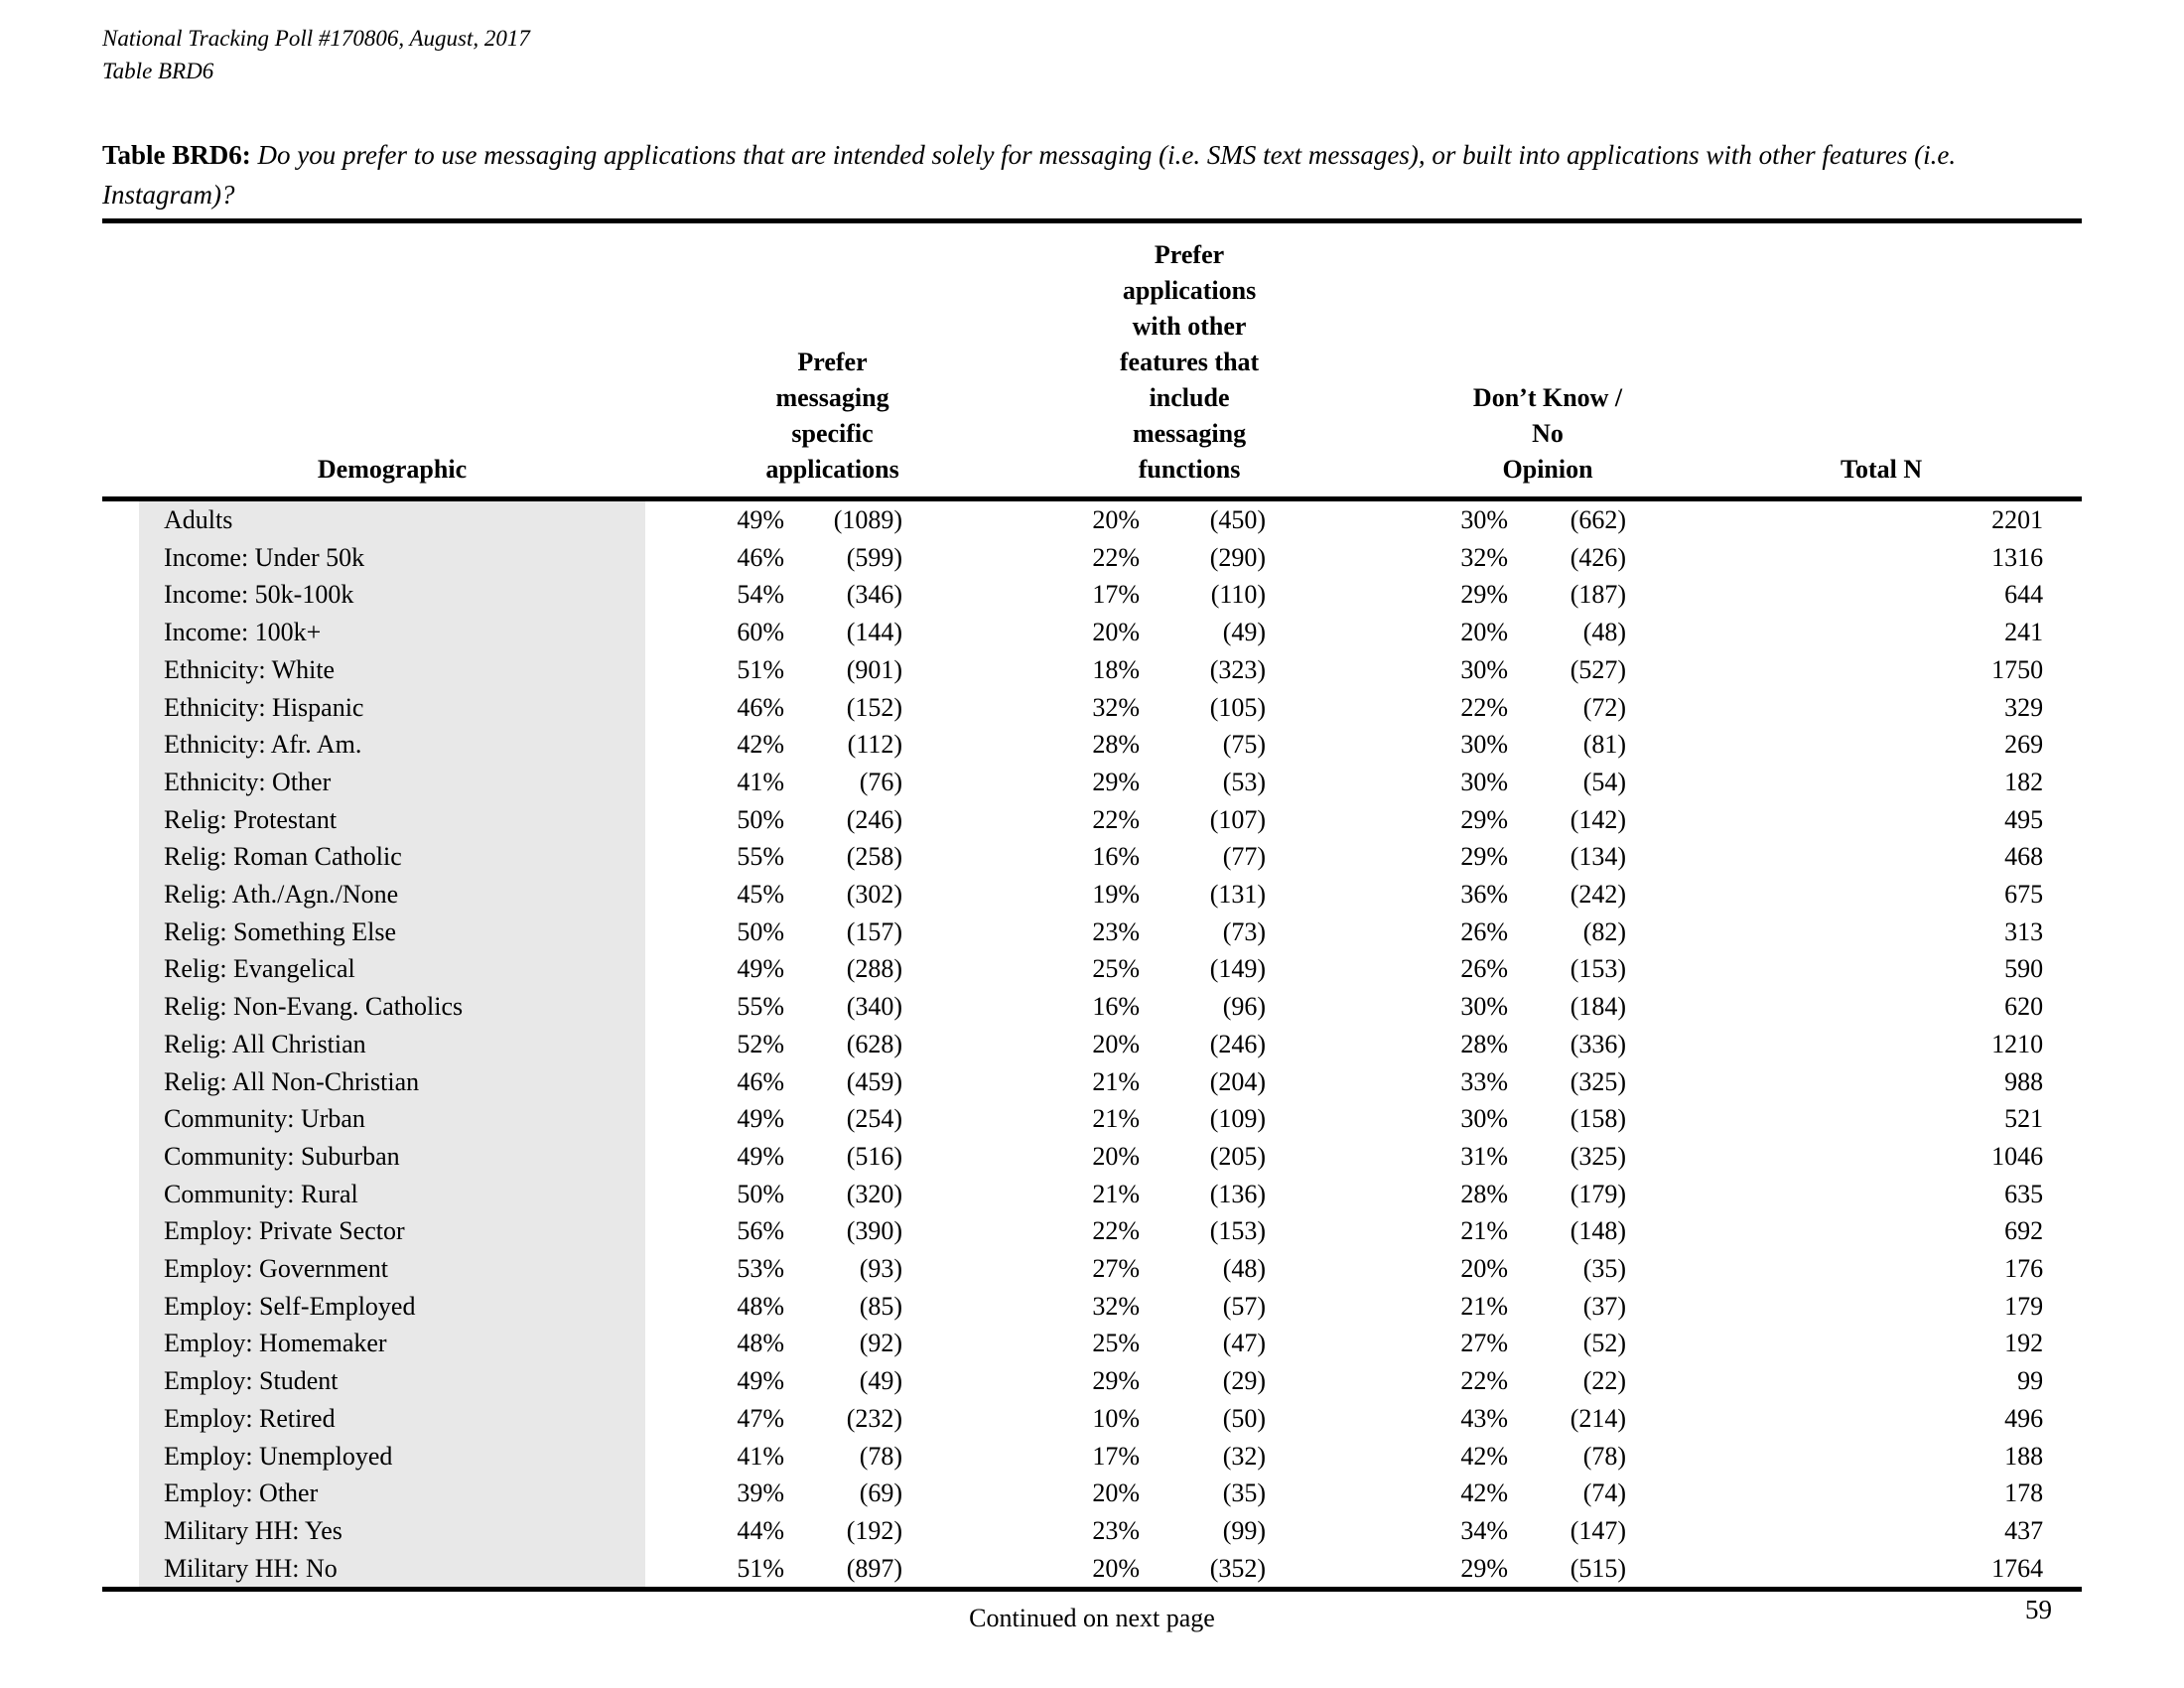 The height and width of the screenshot is (1688, 2184). I want to click on row-col3-n: (22), so click(1604, 1381).